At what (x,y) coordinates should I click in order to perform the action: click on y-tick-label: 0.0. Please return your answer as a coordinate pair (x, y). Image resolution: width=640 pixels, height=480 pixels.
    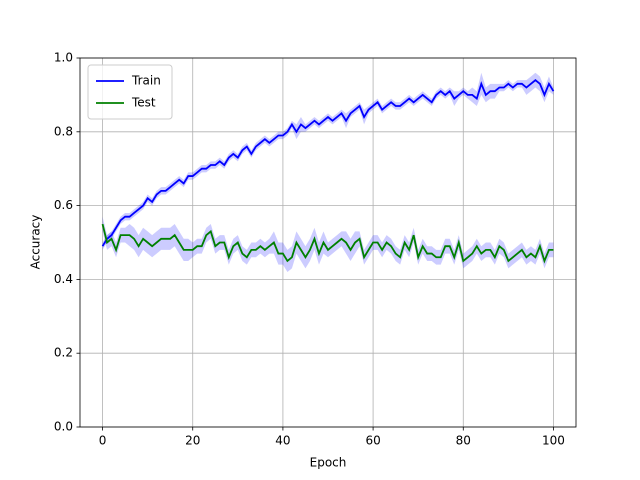
    Looking at the image, I should click on (63, 427).